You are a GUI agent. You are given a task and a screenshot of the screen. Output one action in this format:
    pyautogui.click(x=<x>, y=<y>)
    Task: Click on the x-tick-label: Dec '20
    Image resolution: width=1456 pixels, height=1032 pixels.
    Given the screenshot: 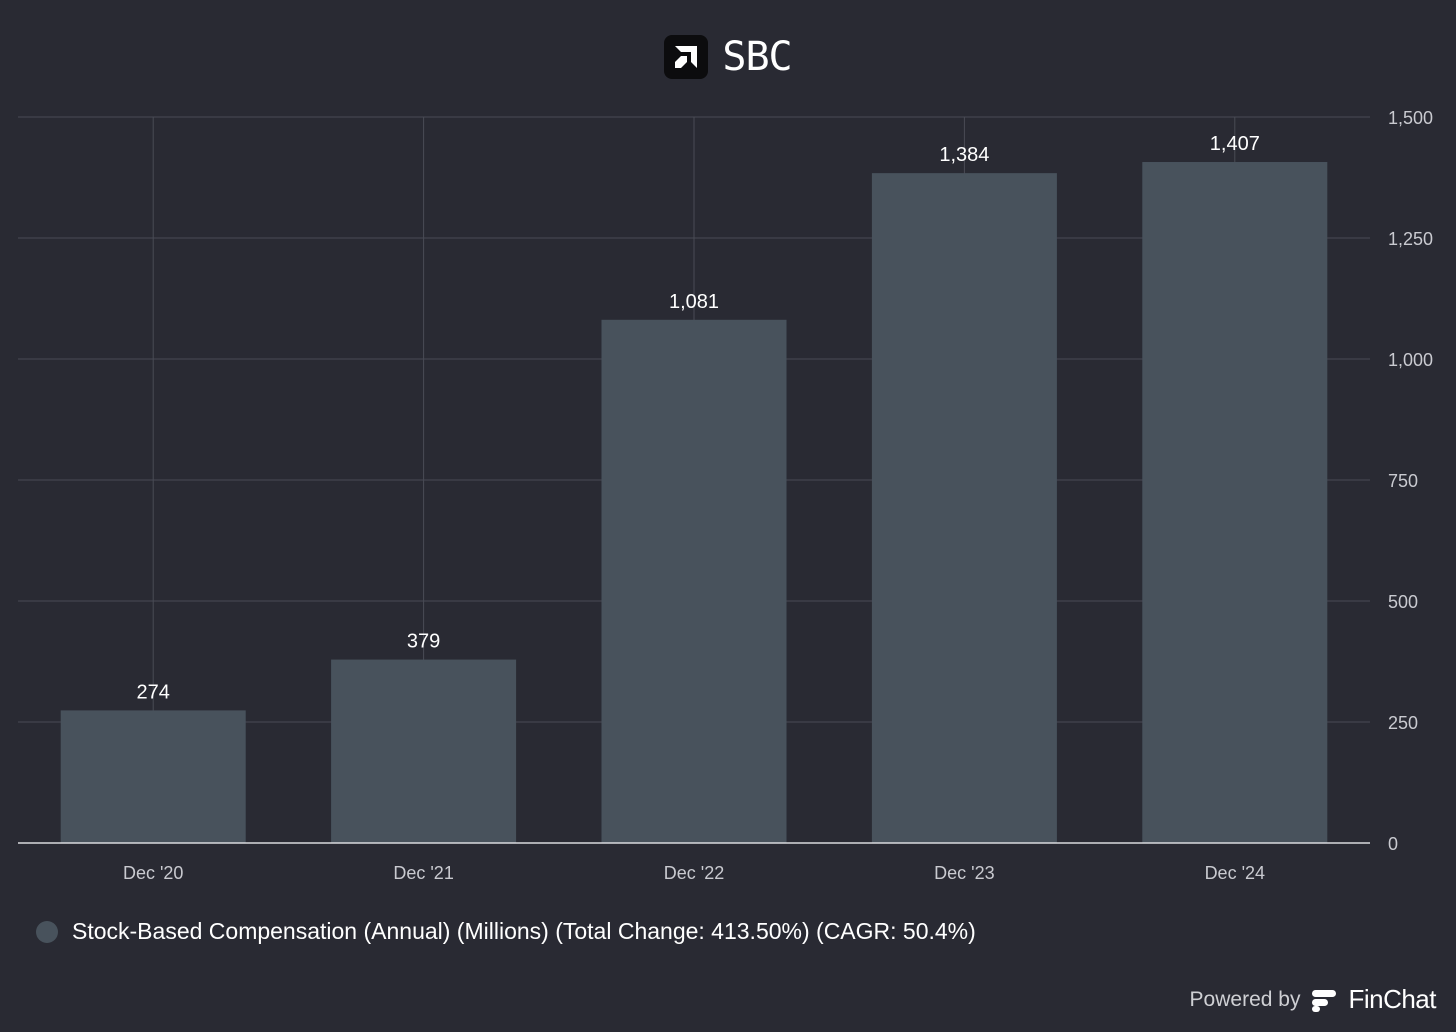 What is the action you would take?
    pyautogui.click(x=153, y=873)
    